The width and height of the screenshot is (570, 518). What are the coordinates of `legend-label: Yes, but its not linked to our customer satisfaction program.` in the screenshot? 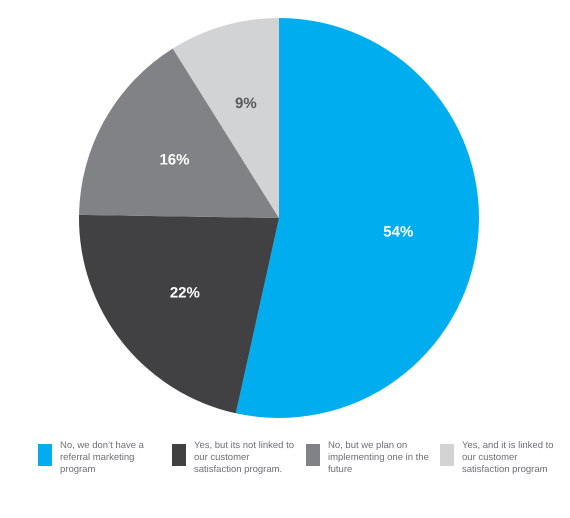 It's located at (244, 457).